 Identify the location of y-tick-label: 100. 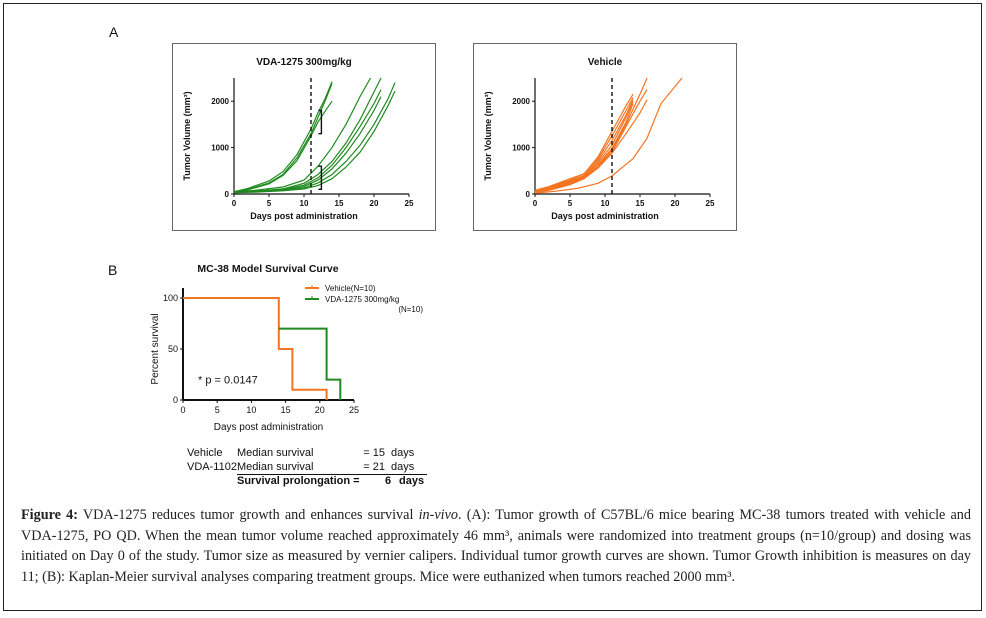
(170, 298).